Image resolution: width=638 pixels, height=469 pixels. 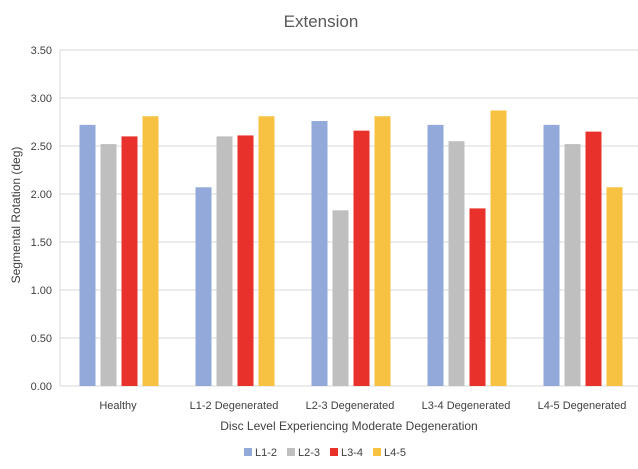 I want to click on y-tick-label: 1.00, so click(x=41, y=291).